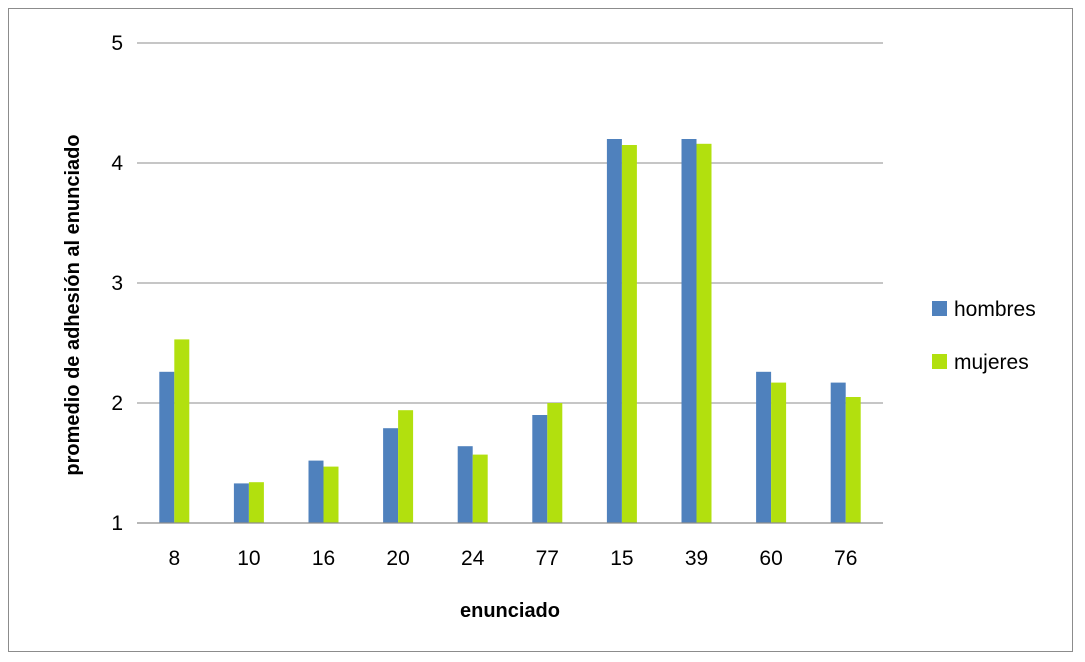  I want to click on y-axis-ticks: 1 2 3 4 5, so click(117, 283).